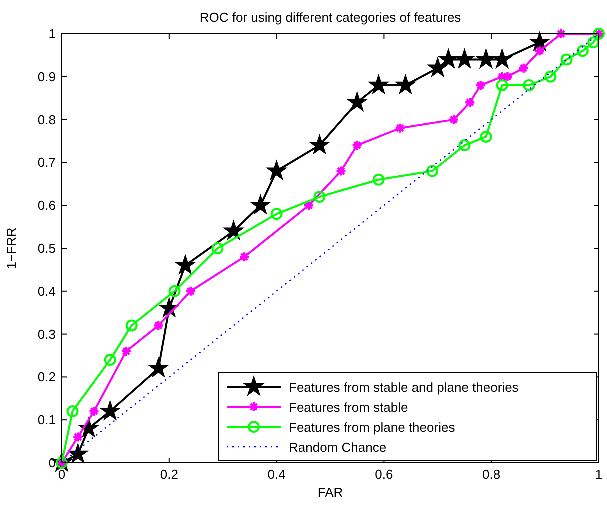  What do you see at coordinates (404, 387) in the screenshot?
I see `legend-label: Features from stable and plane theories` at bounding box center [404, 387].